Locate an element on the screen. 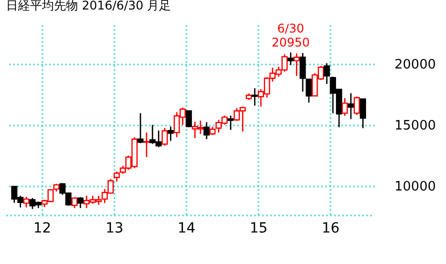 This screenshot has width=446, height=264. y-tick-label: 10000 is located at coordinates (415, 186).